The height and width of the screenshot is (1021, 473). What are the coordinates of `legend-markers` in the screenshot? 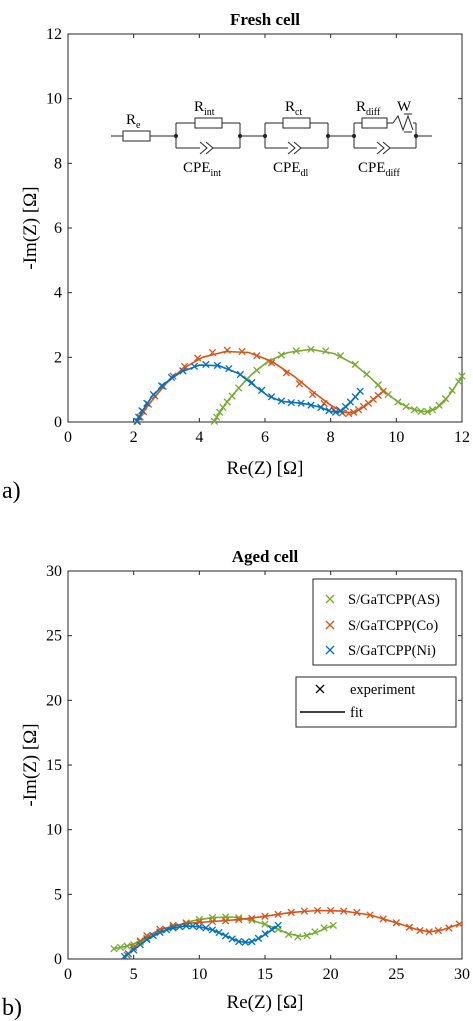 It's located at (330, 624).